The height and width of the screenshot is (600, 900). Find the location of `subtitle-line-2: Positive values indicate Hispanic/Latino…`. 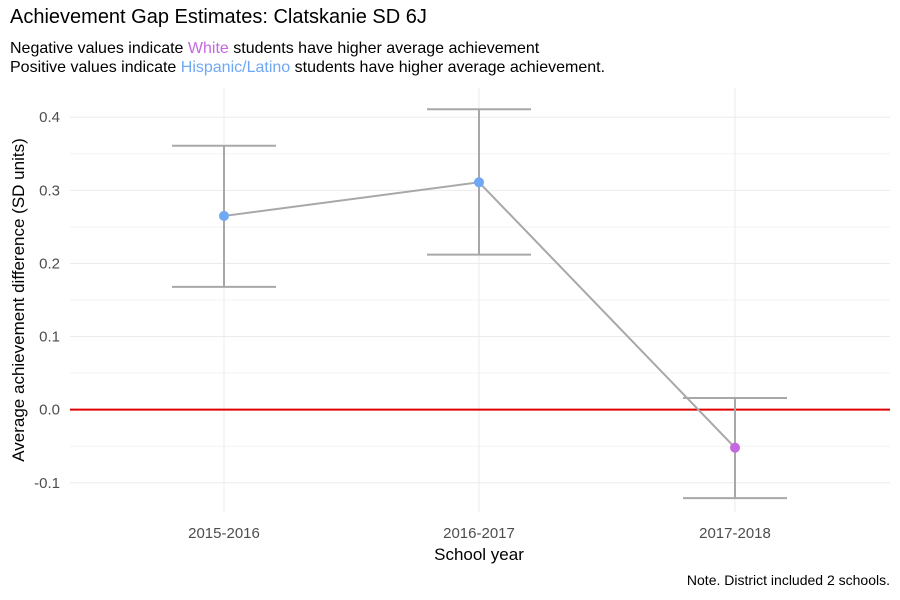

subtitle-line-2: Positive values indicate Hispanic/Latino… is located at coordinates (307, 68).